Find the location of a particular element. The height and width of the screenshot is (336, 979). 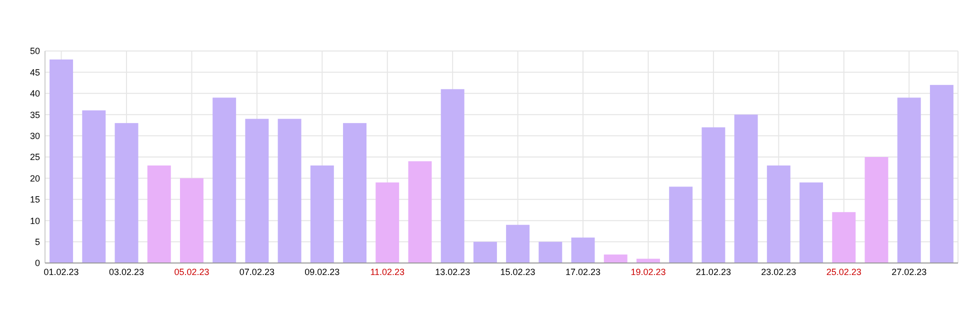

x-tick-label: 21.02.23 is located at coordinates (713, 272).